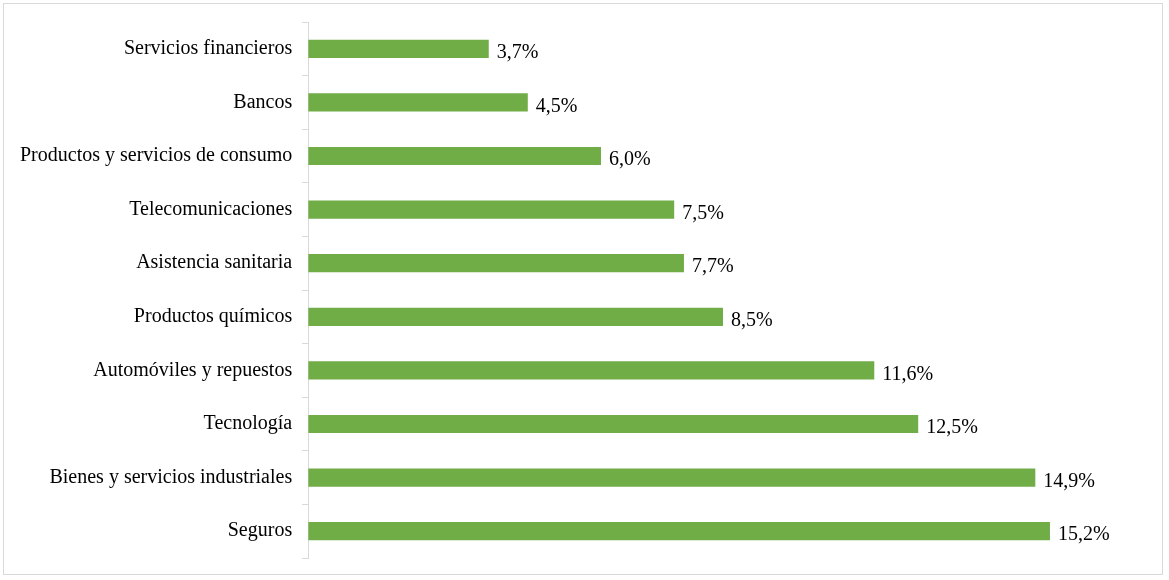  What do you see at coordinates (952, 426) in the screenshot?
I see `data-label: 12,5%` at bounding box center [952, 426].